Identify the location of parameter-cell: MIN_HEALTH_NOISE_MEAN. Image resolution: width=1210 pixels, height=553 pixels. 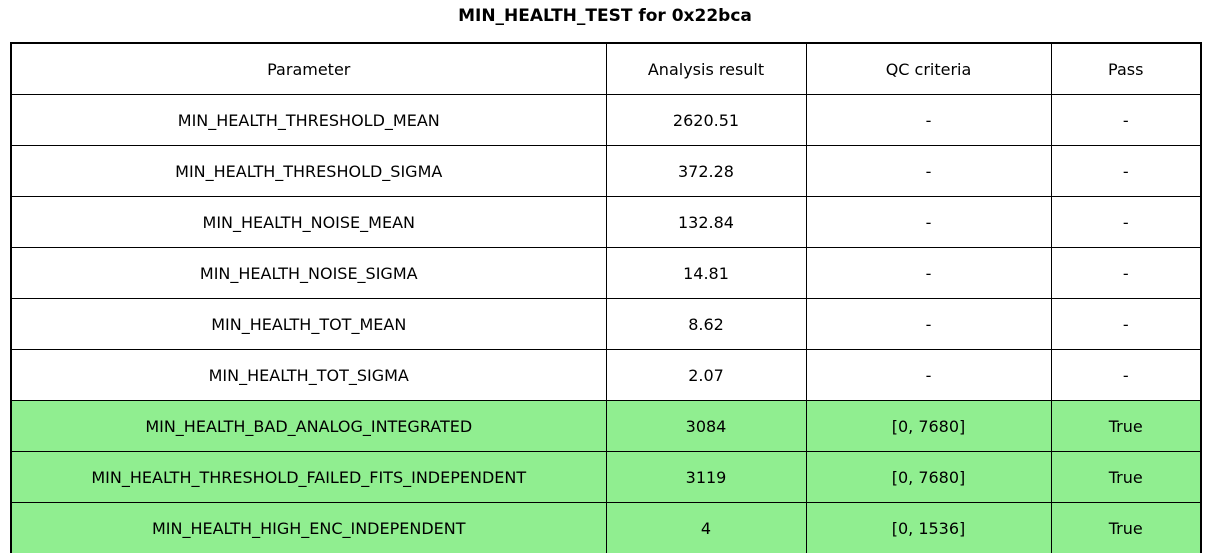
(308, 222).